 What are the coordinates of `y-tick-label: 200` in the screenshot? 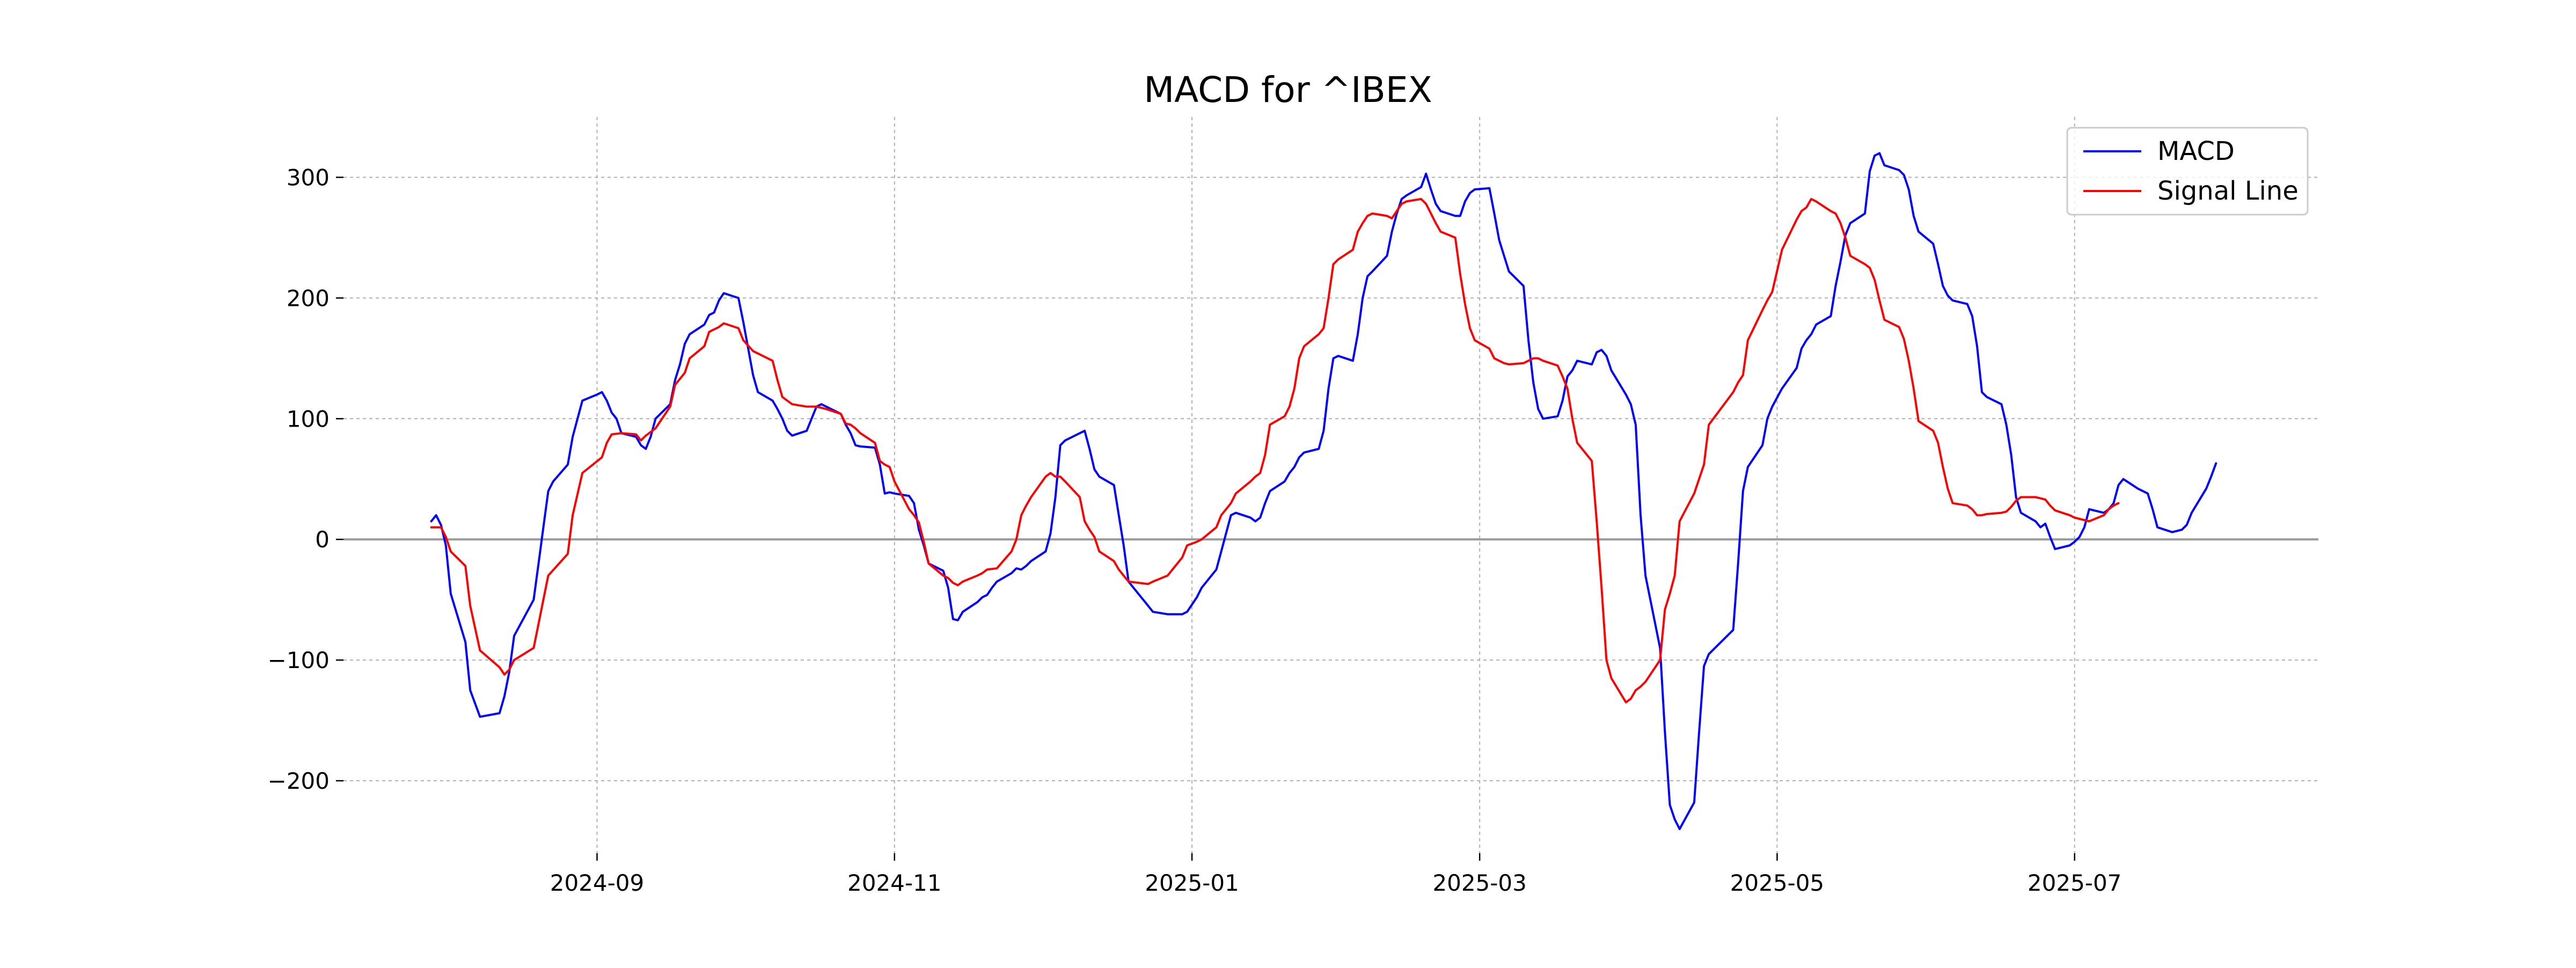 It's located at (308, 298).